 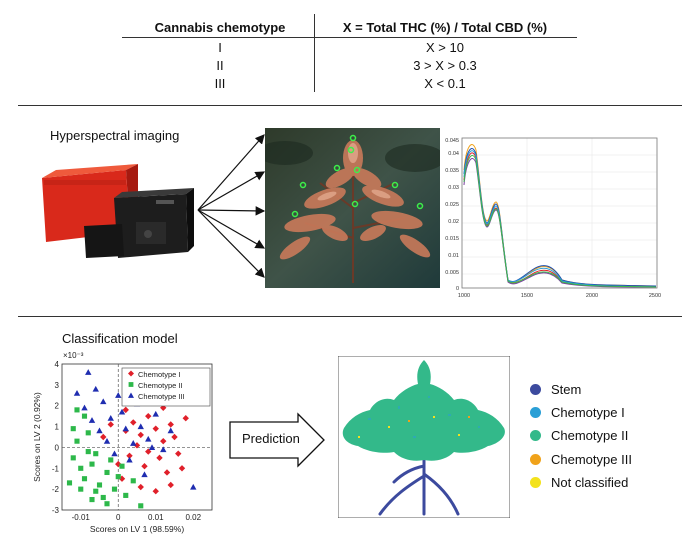 What do you see at coordinates (452, 239) in the screenshot?
I see `spectrum-y-tick: 0.015` at bounding box center [452, 239].